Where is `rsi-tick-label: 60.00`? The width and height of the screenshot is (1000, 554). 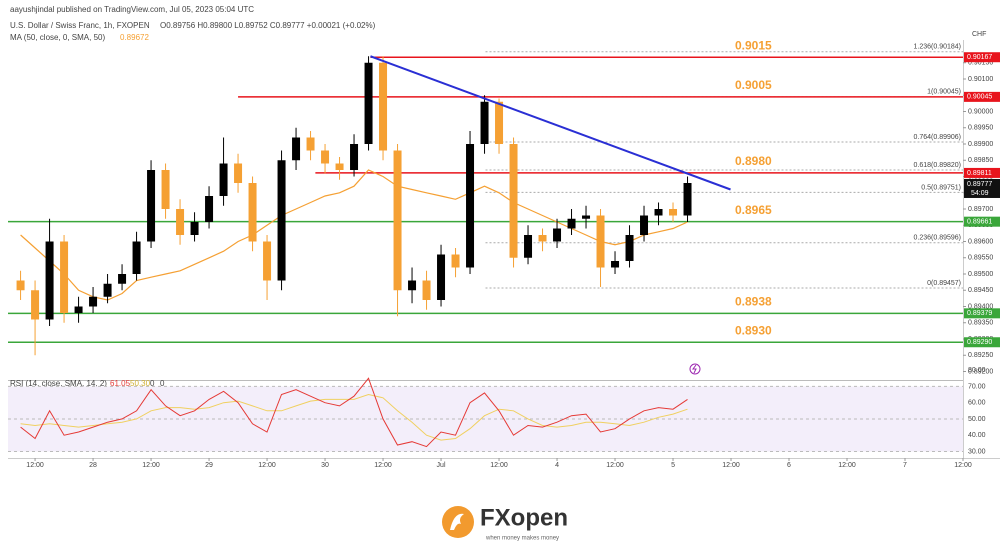
rsi-tick-label: 60.00 is located at coordinates (977, 403).